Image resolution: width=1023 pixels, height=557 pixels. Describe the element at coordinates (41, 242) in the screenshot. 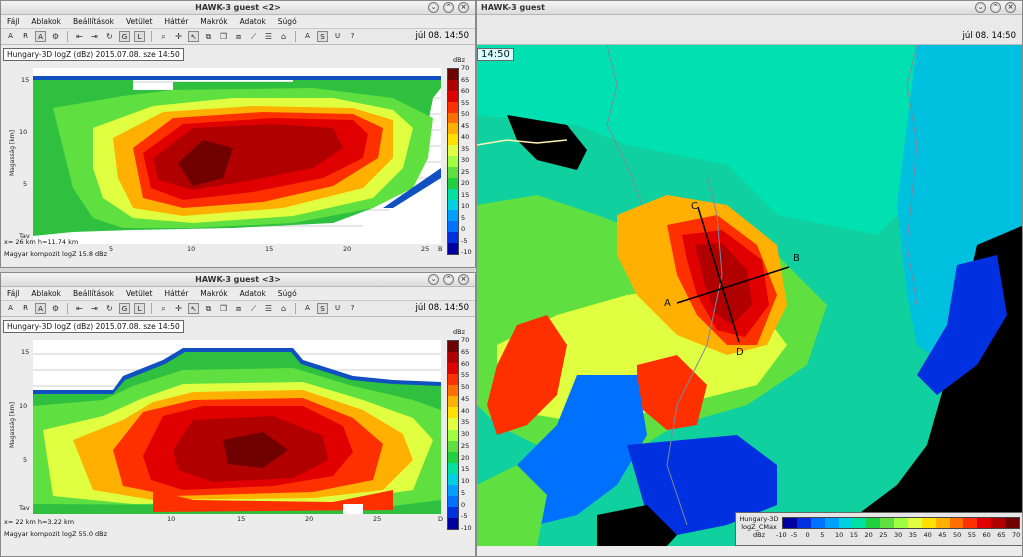

I see `cursor-position: x= 26 km h=11.74 km` at that location.